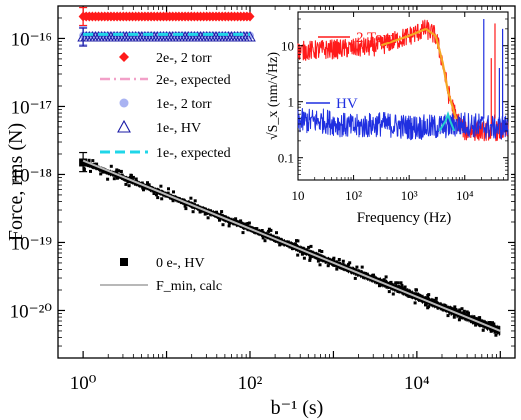  I want to click on inset-series-hv-line, so click(403, 124).